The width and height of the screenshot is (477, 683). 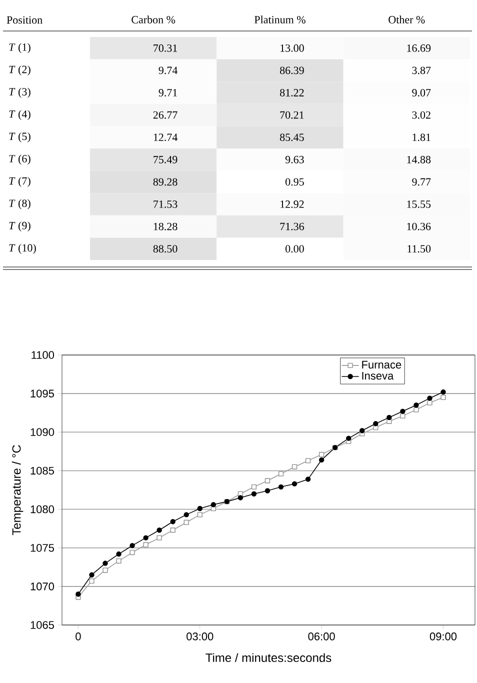 What do you see at coordinates (382, 364) in the screenshot?
I see `legend-label: Furnace` at bounding box center [382, 364].